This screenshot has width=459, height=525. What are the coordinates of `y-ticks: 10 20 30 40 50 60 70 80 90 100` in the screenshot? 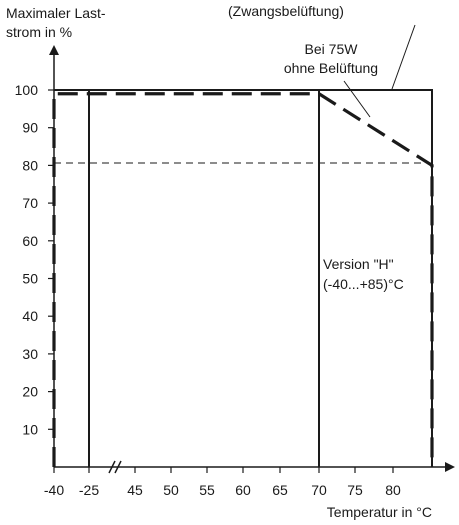 It's located at (34, 259).